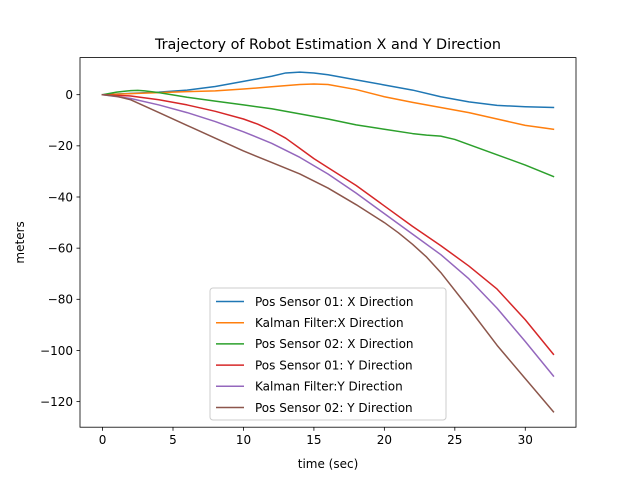 This screenshot has height=480, width=640. I want to click on legend-frame, so click(328, 354).